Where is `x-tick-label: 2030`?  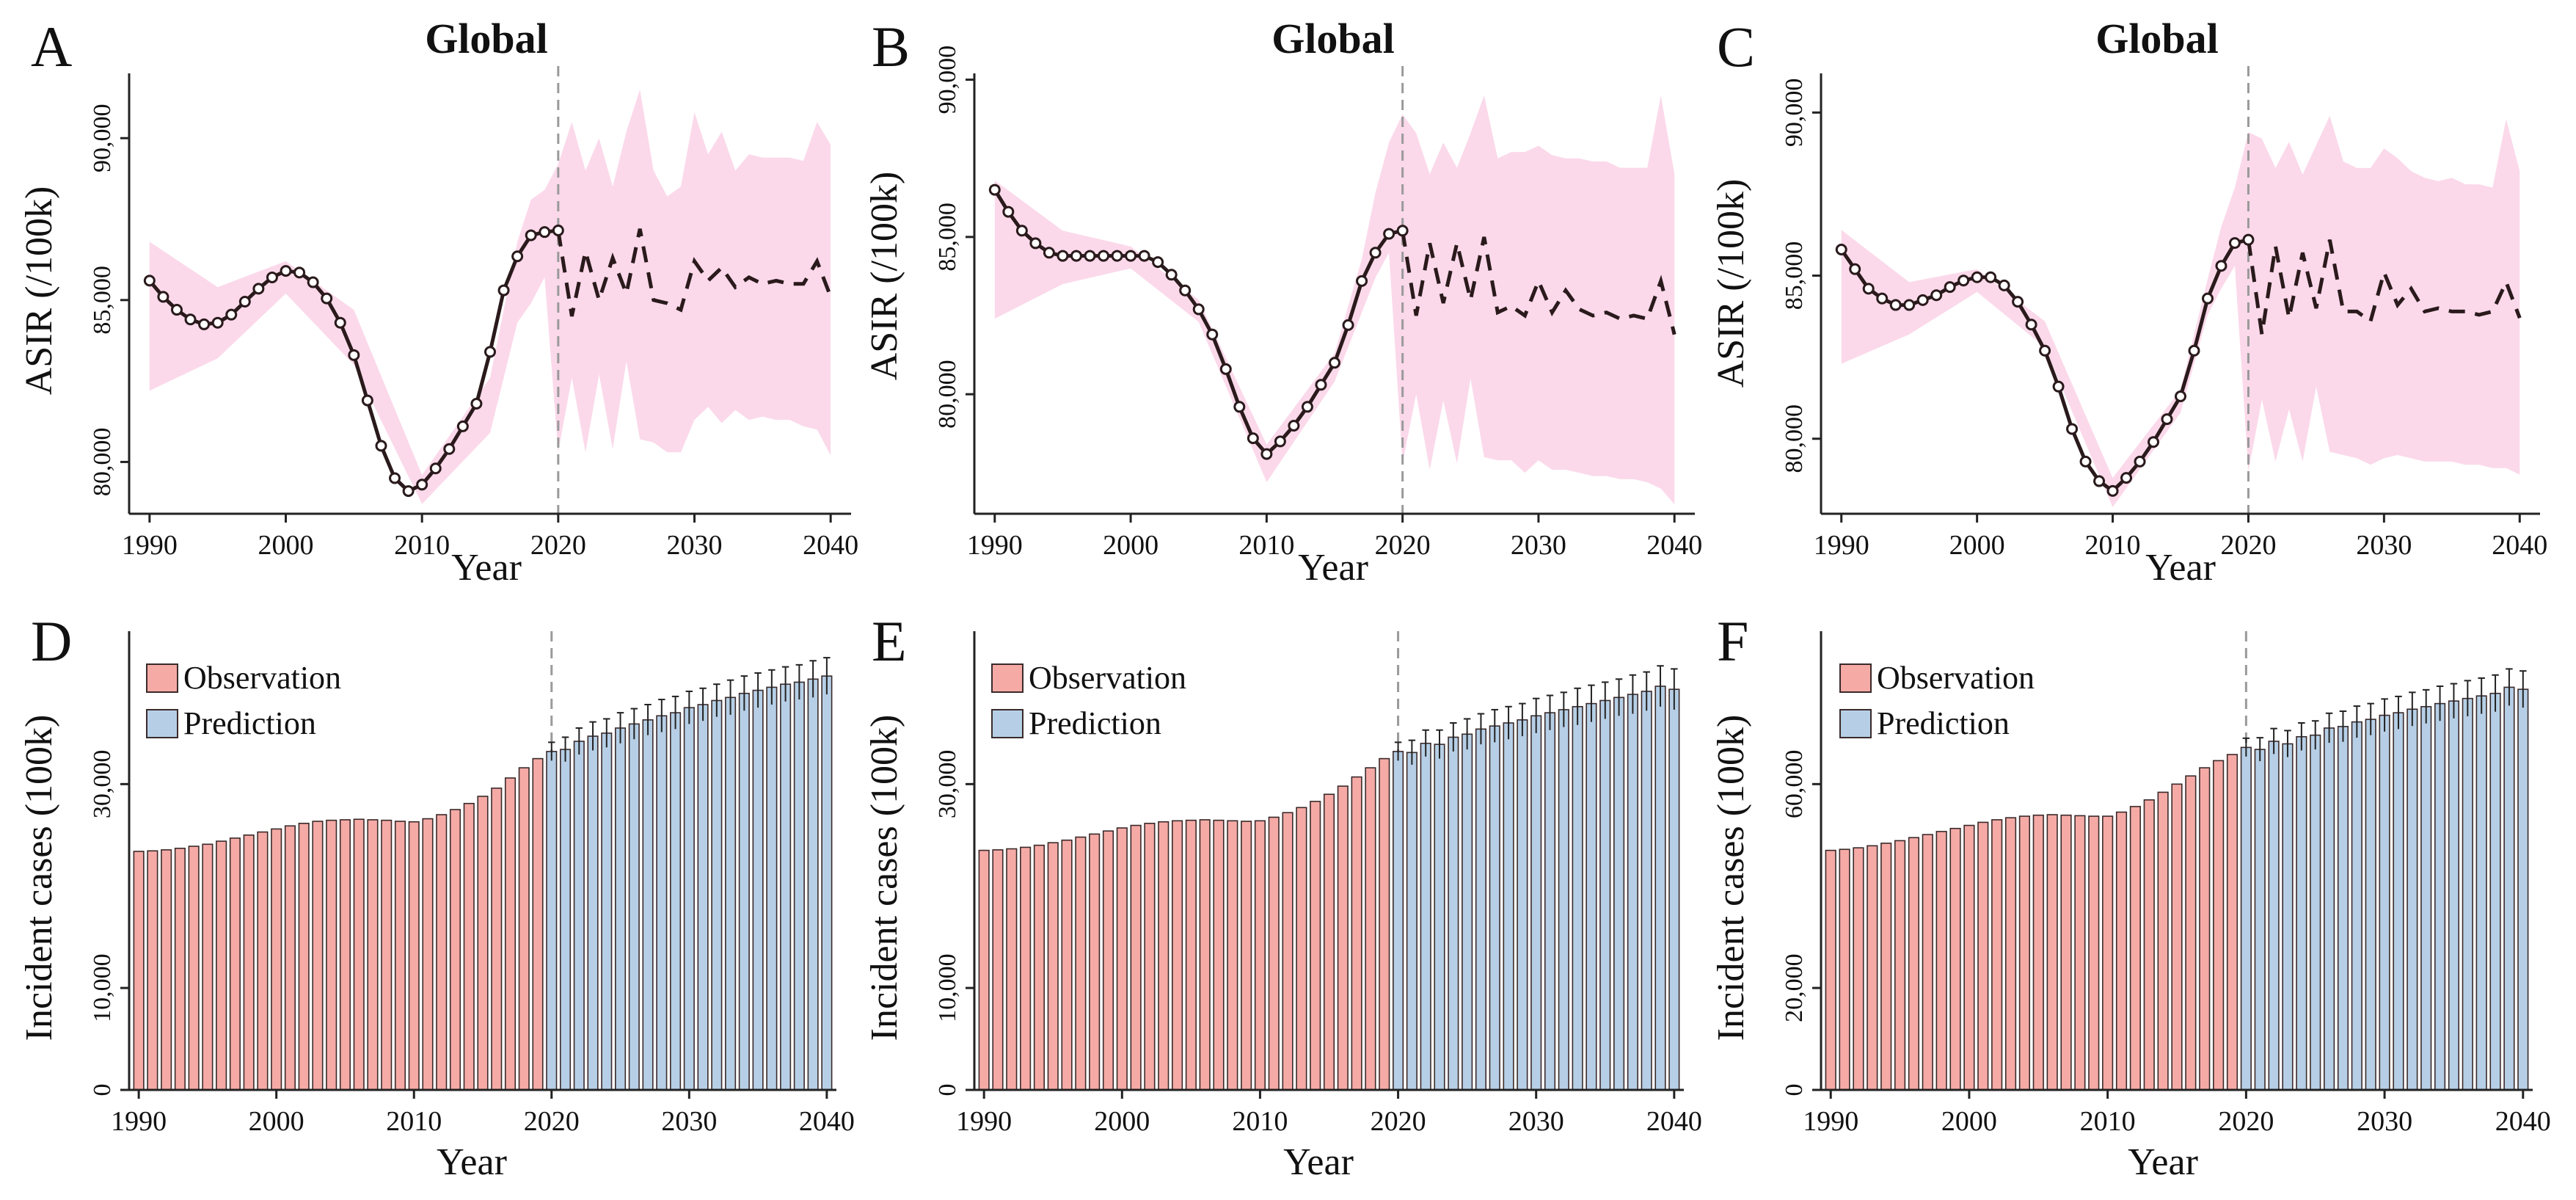 x-tick-label: 2030 is located at coordinates (694, 545).